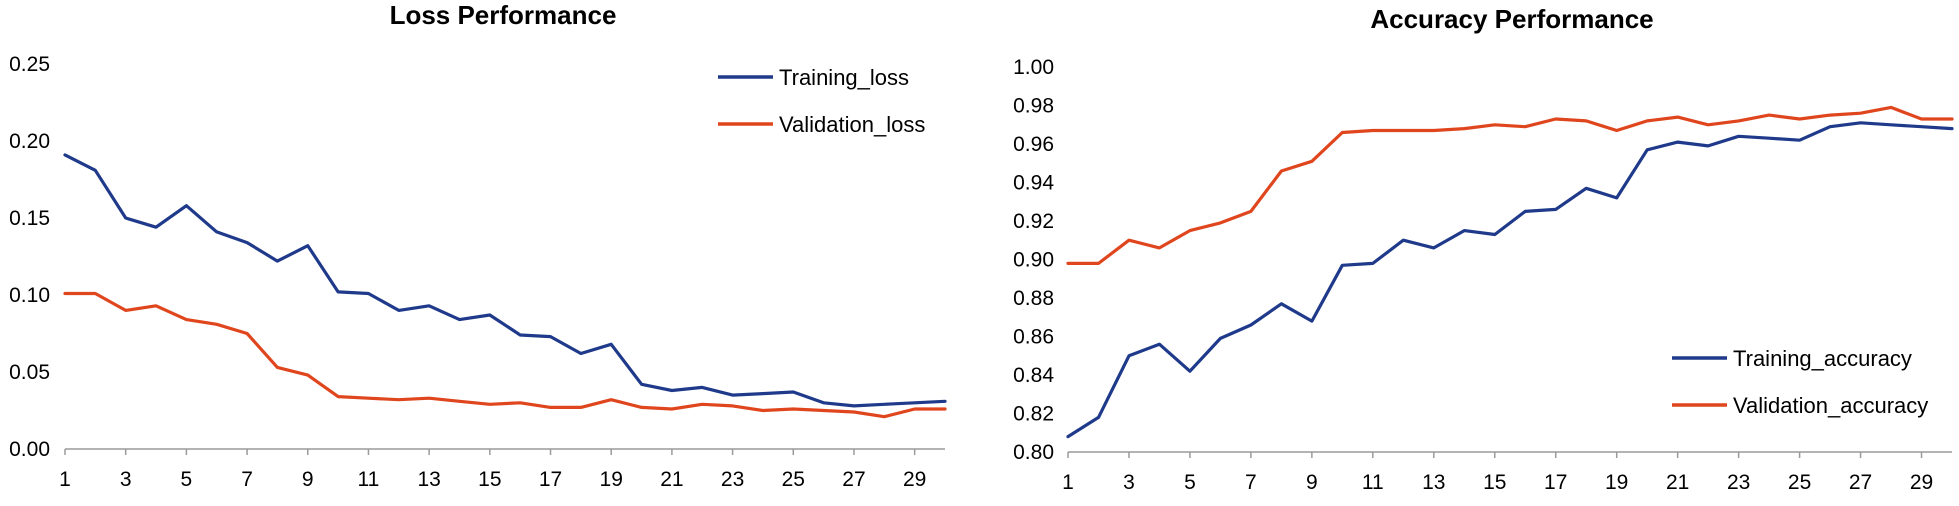  What do you see at coordinates (1033, 337) in the screenshot?
I see `accuracy-y-tick-label: 0.86` at bounding box center [1033, 337].